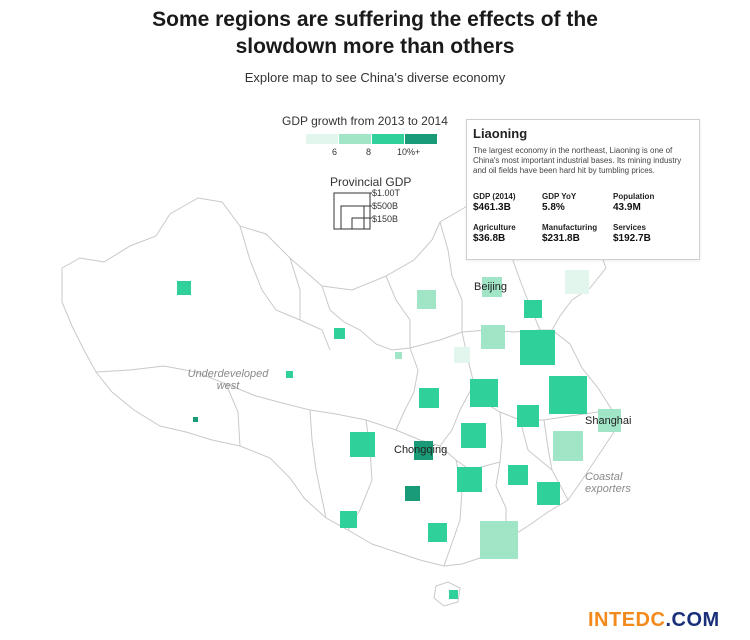 Image resolution: width=750 pixels, height=640 pixels. I want to click on square-anhui, so click(528, 416).